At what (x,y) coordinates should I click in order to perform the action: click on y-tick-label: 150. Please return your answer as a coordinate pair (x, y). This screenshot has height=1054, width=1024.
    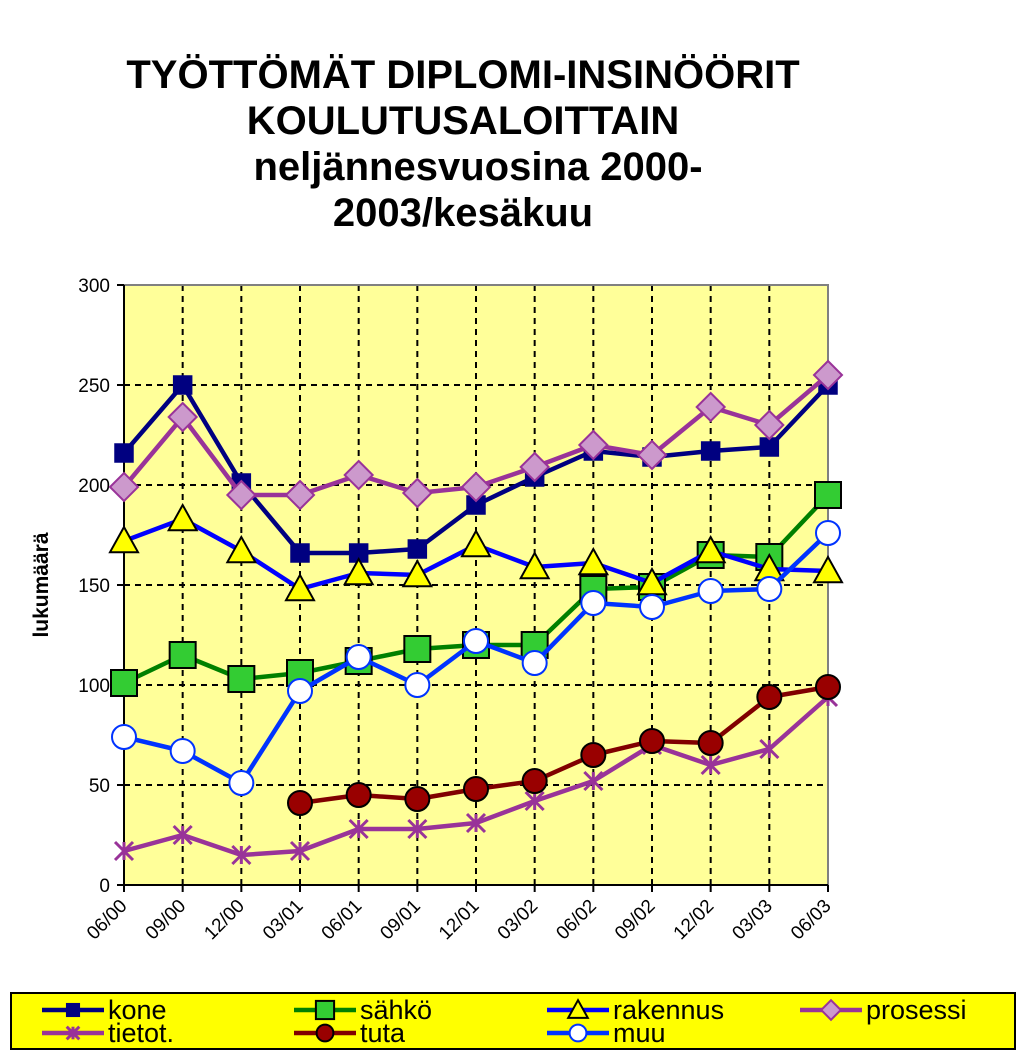
    Looking at the image, I should click on (94, 586).